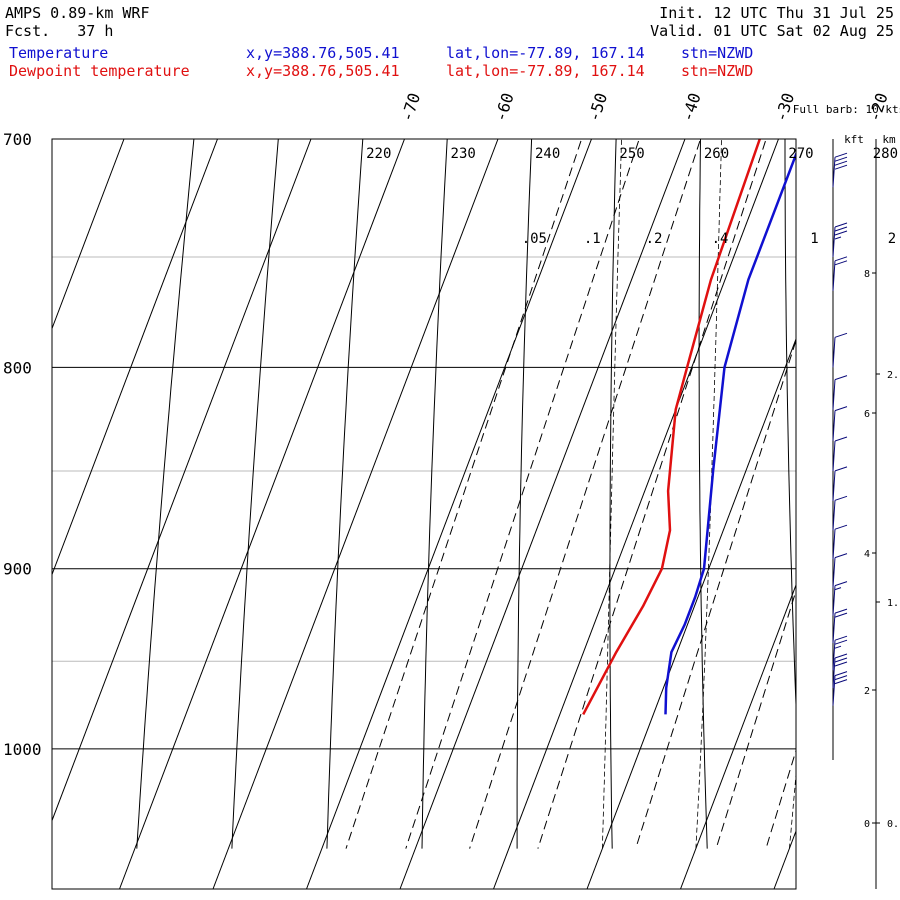 This screenshot has width=900, height=900. I want to click on km-axis-label: km, so click(889, 139).